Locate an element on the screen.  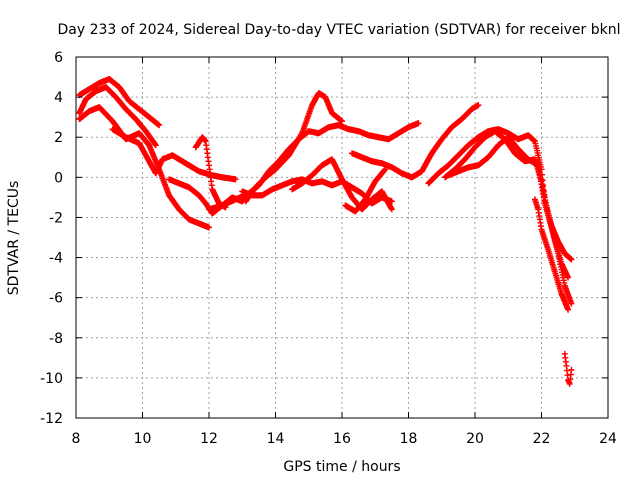
series-track-b is located at coordinates (119, 102).